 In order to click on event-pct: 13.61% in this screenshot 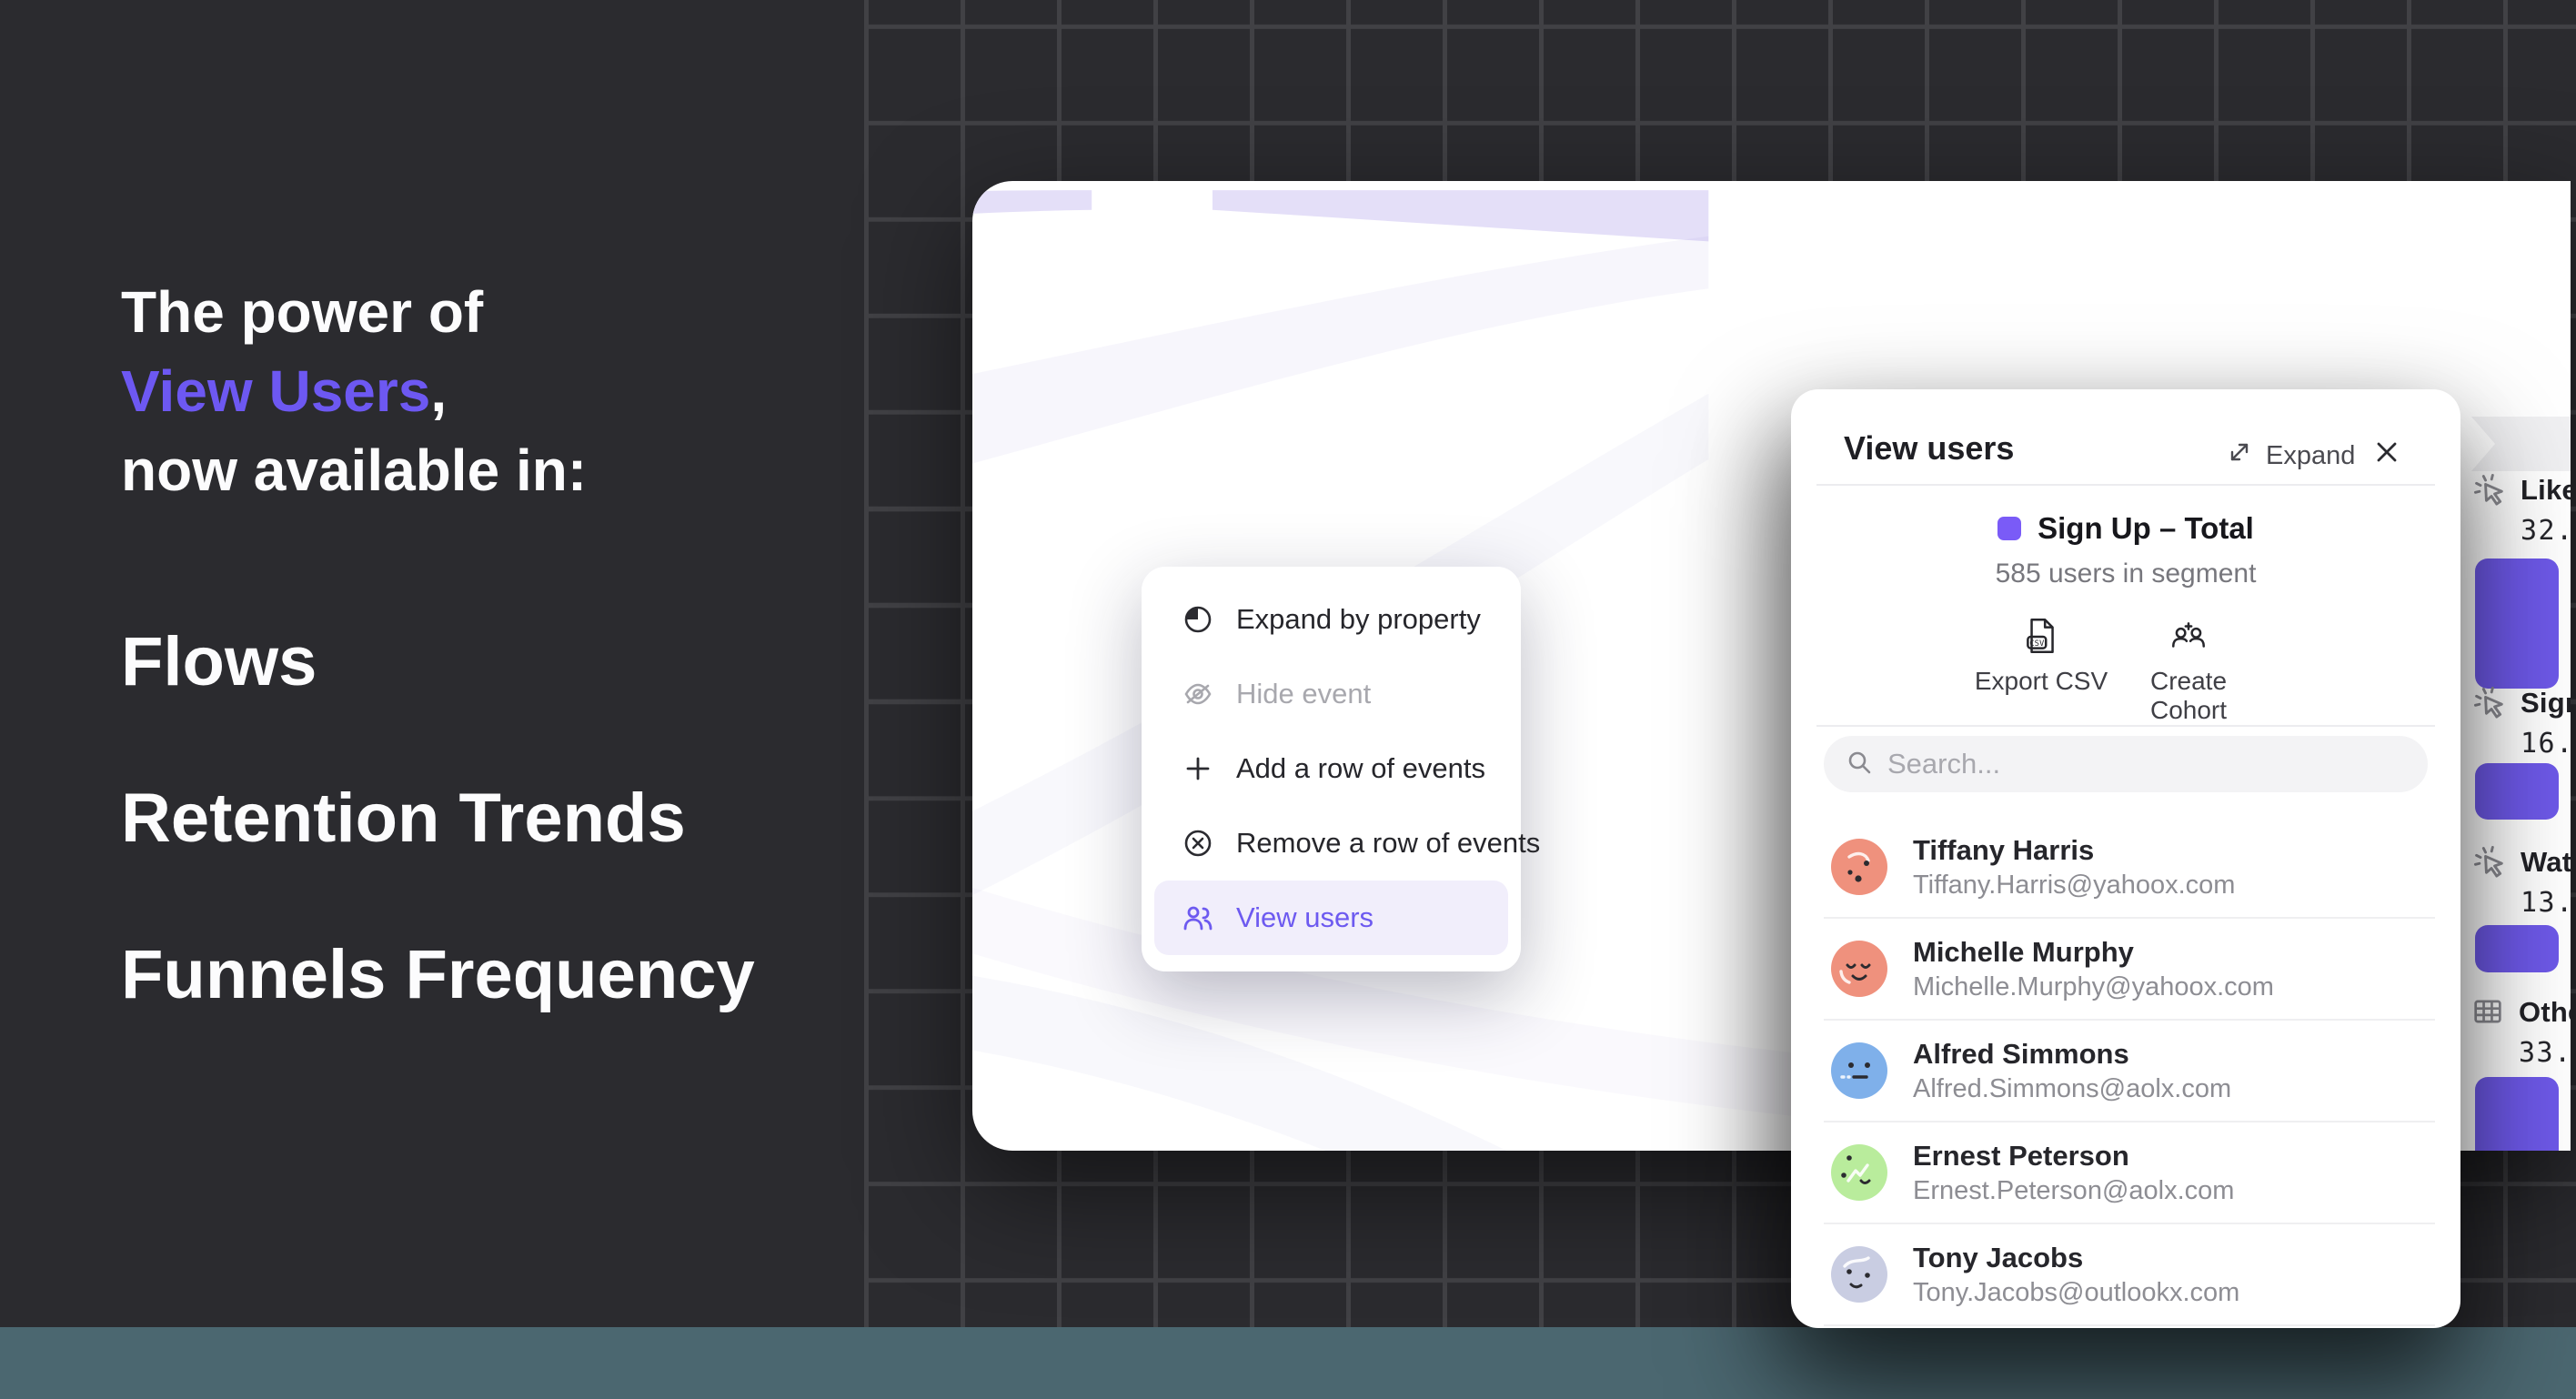, I will do `click(2546, 903)`.